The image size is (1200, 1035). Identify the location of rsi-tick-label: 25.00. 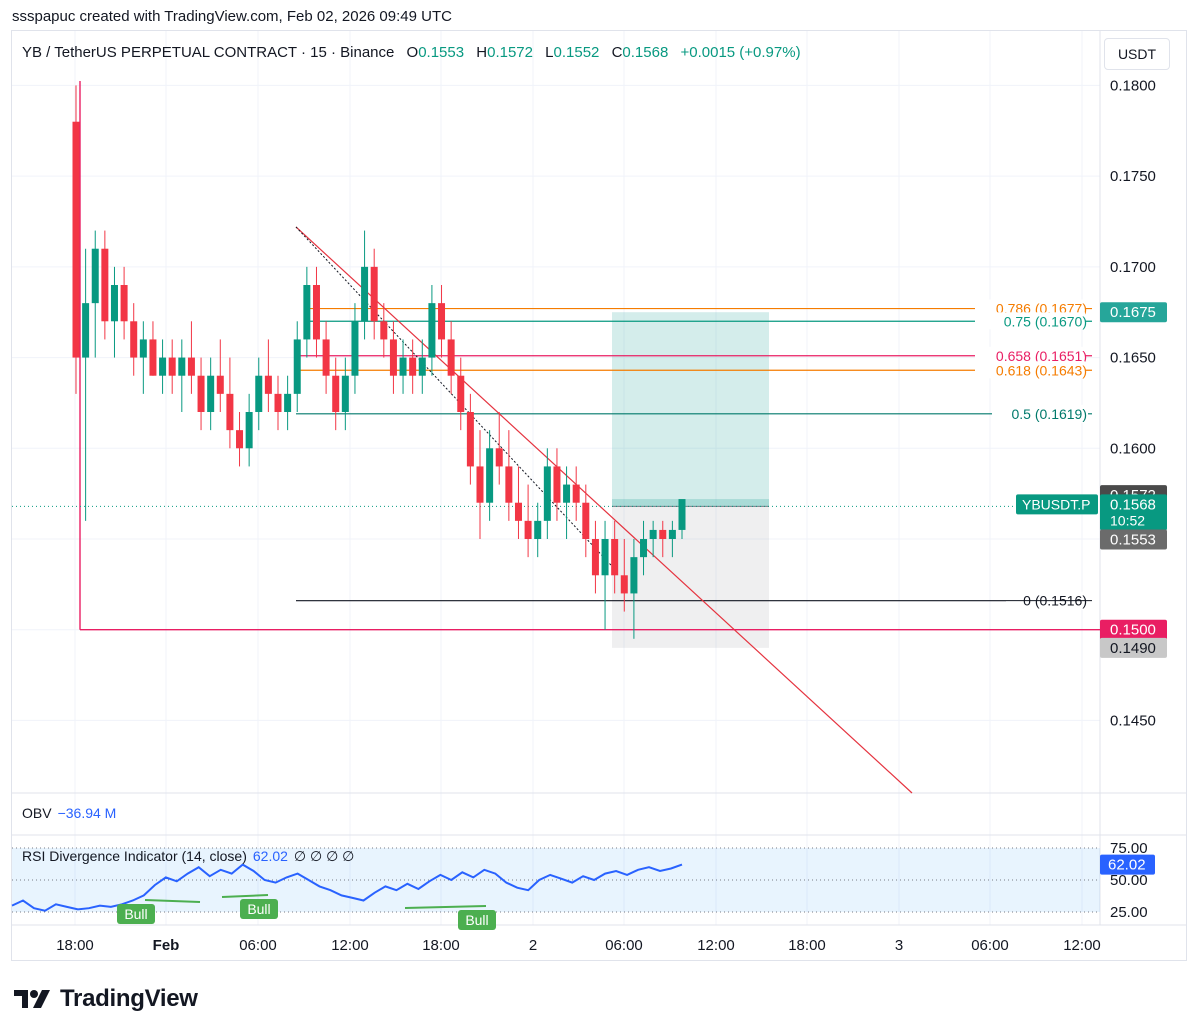
(1129, 912).